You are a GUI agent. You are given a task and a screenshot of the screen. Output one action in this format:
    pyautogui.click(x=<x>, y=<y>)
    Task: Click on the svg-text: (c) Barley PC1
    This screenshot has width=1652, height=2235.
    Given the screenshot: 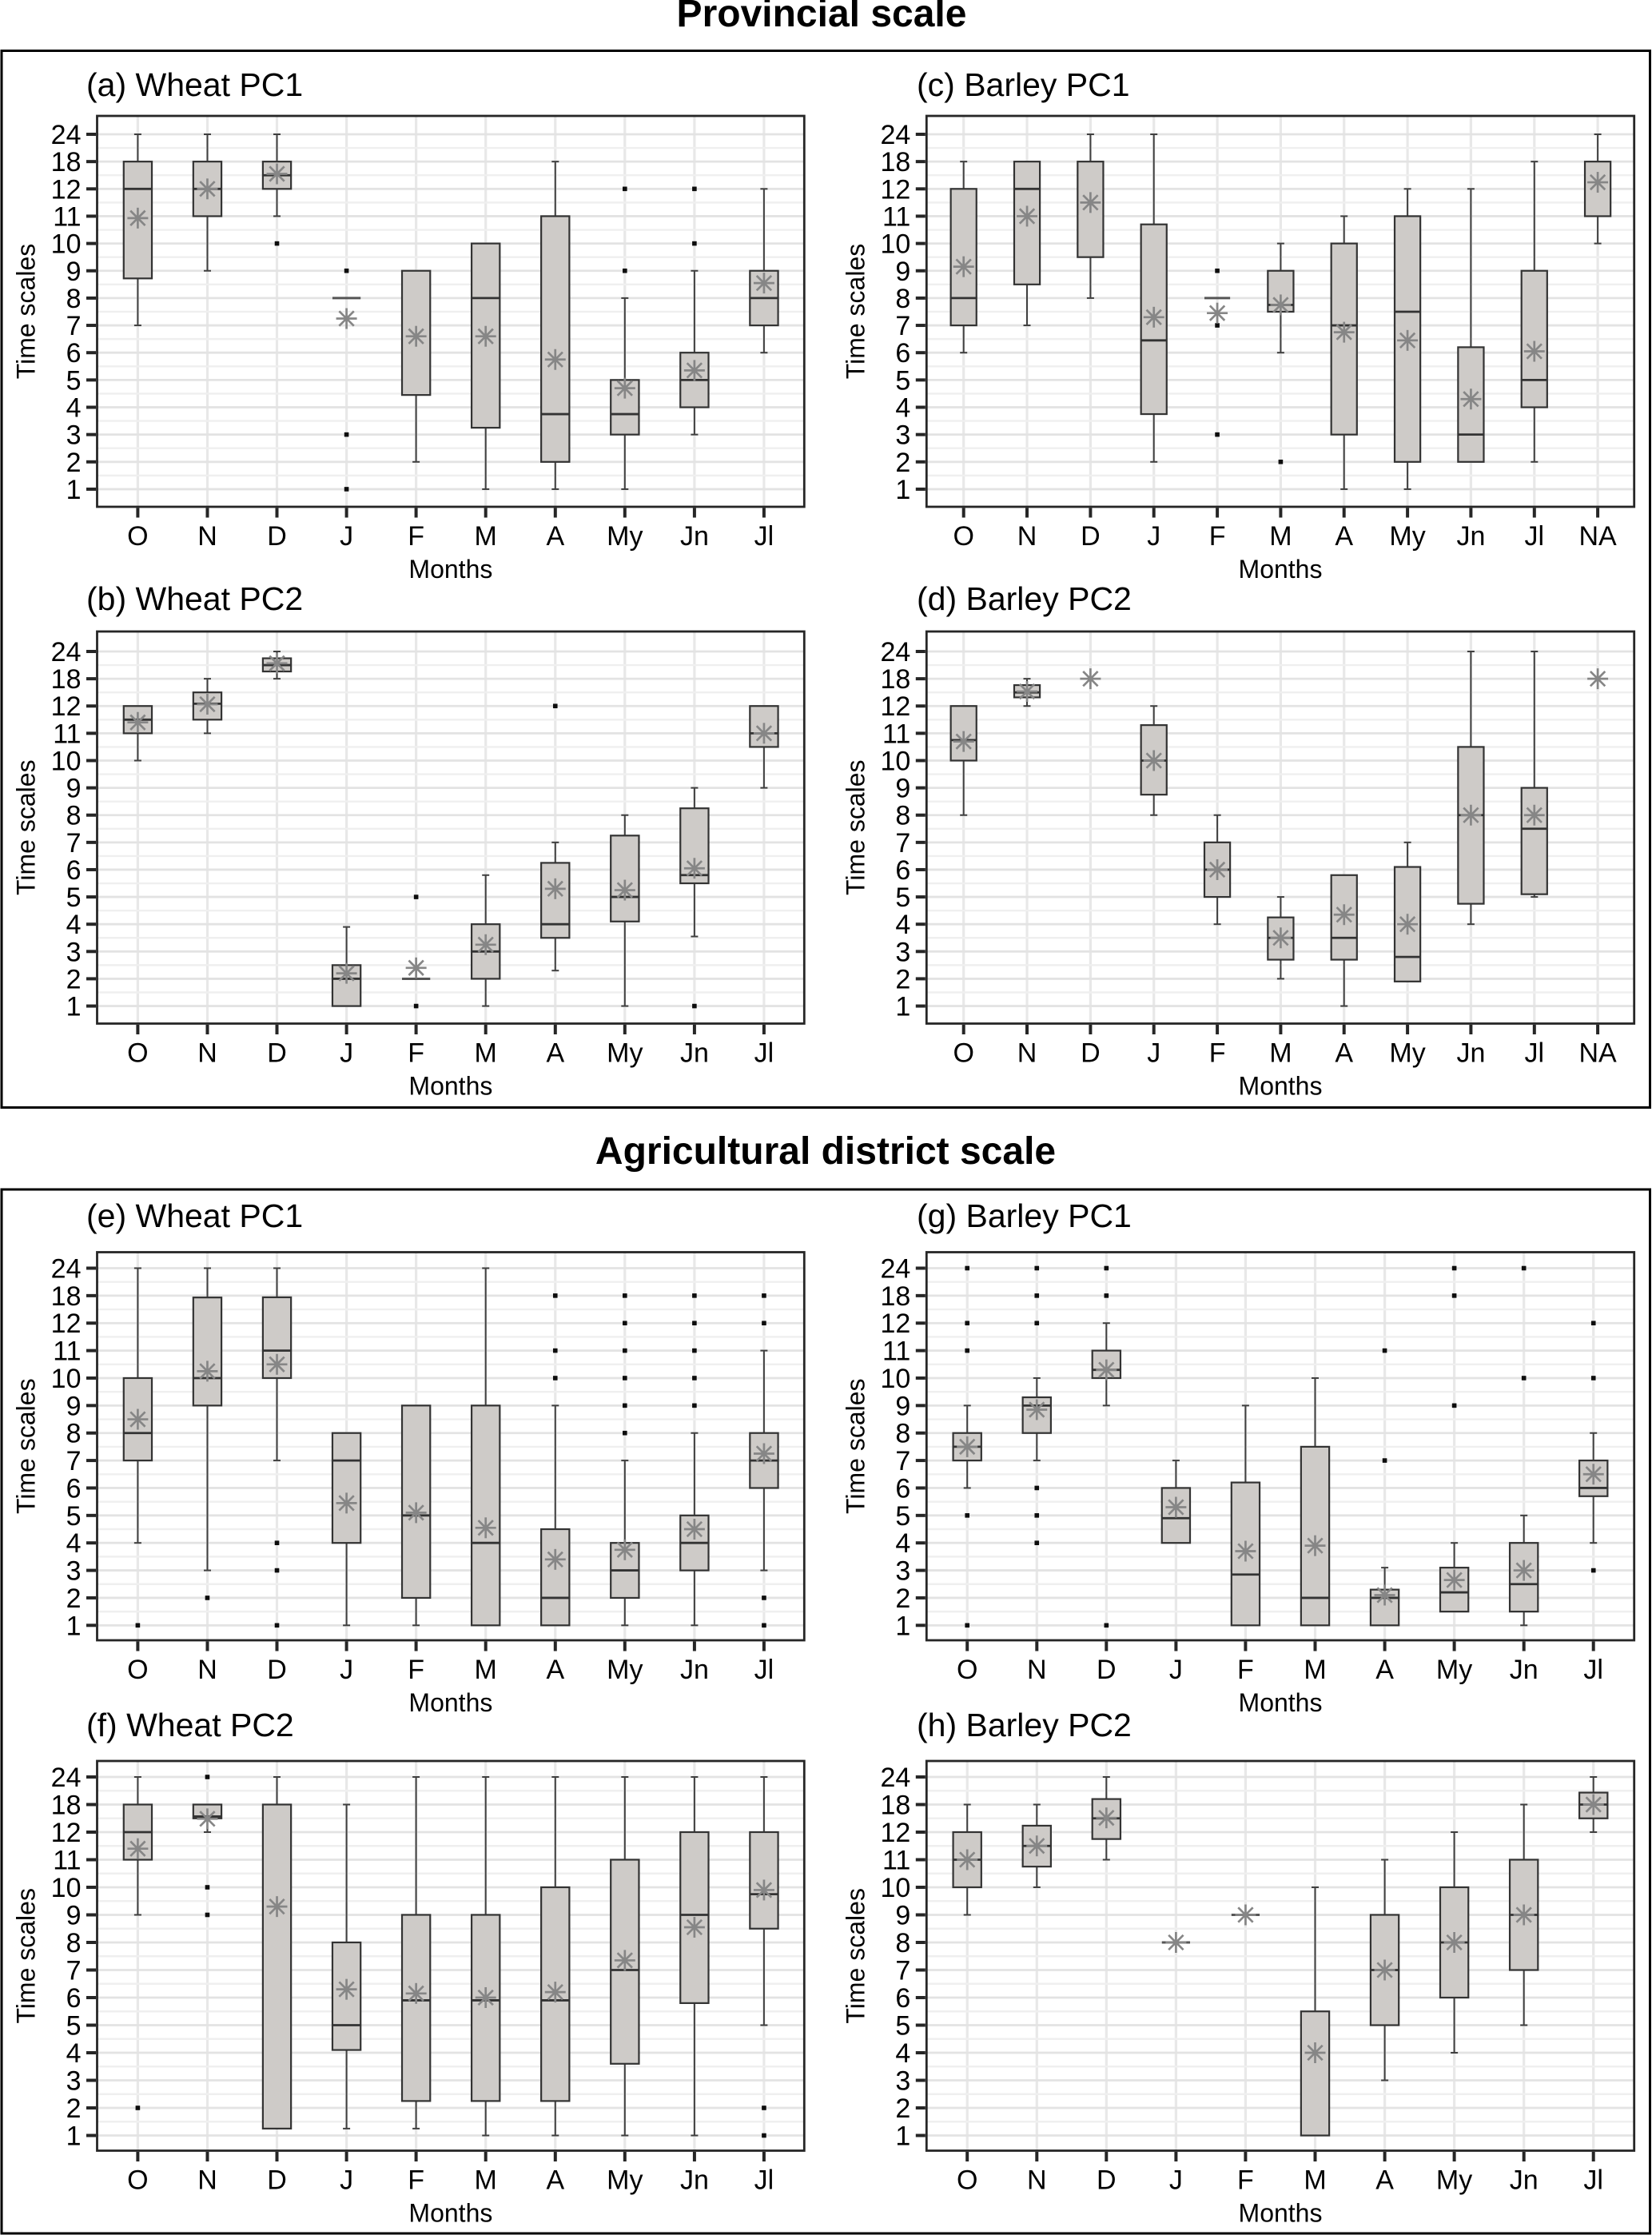 What is the action you would take?
    pyautogui.click(x=1023, y=84)
    